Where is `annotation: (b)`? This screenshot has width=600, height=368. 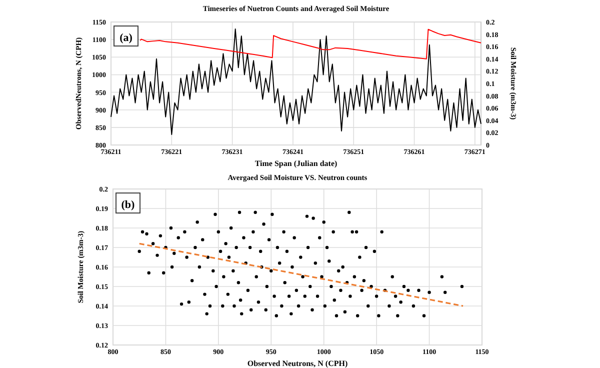 annotation: (b) is located at coordinates (128, 205).